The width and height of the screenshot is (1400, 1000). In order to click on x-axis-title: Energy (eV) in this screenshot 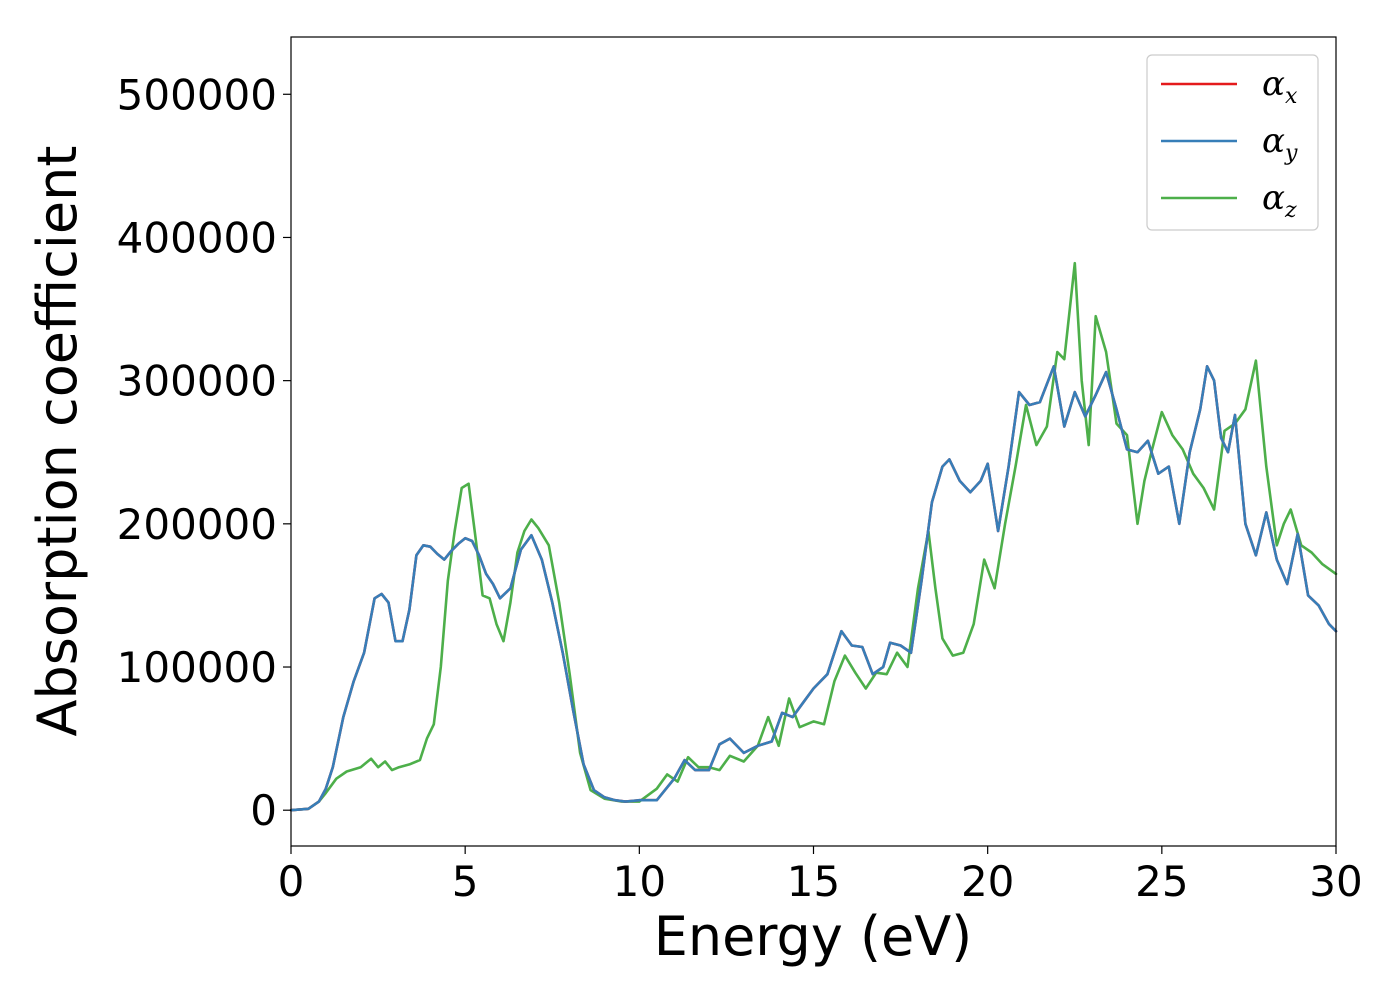, I will do `click(813, 936)`.